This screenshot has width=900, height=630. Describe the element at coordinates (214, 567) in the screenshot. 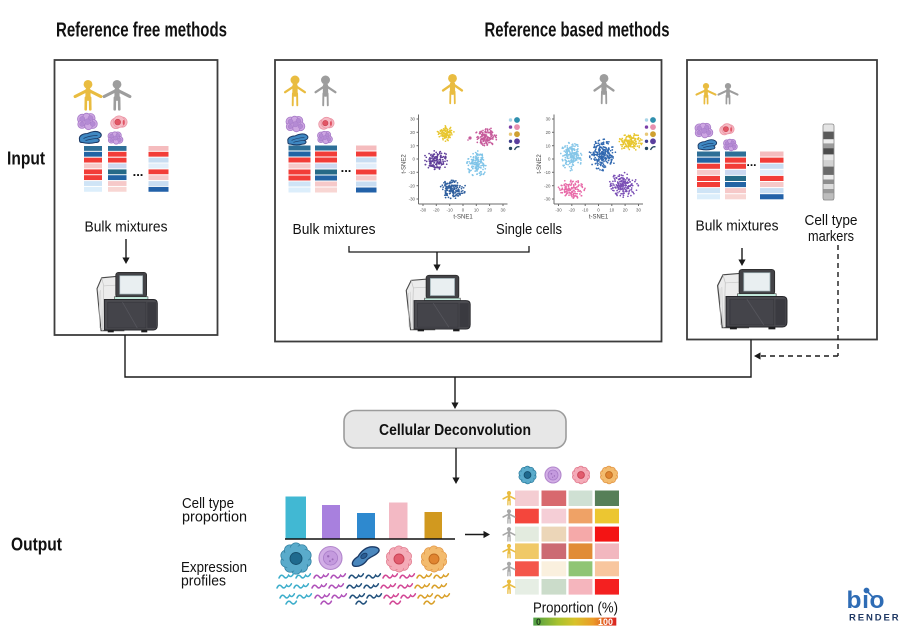

I see `svg-text: Expression` at that location.